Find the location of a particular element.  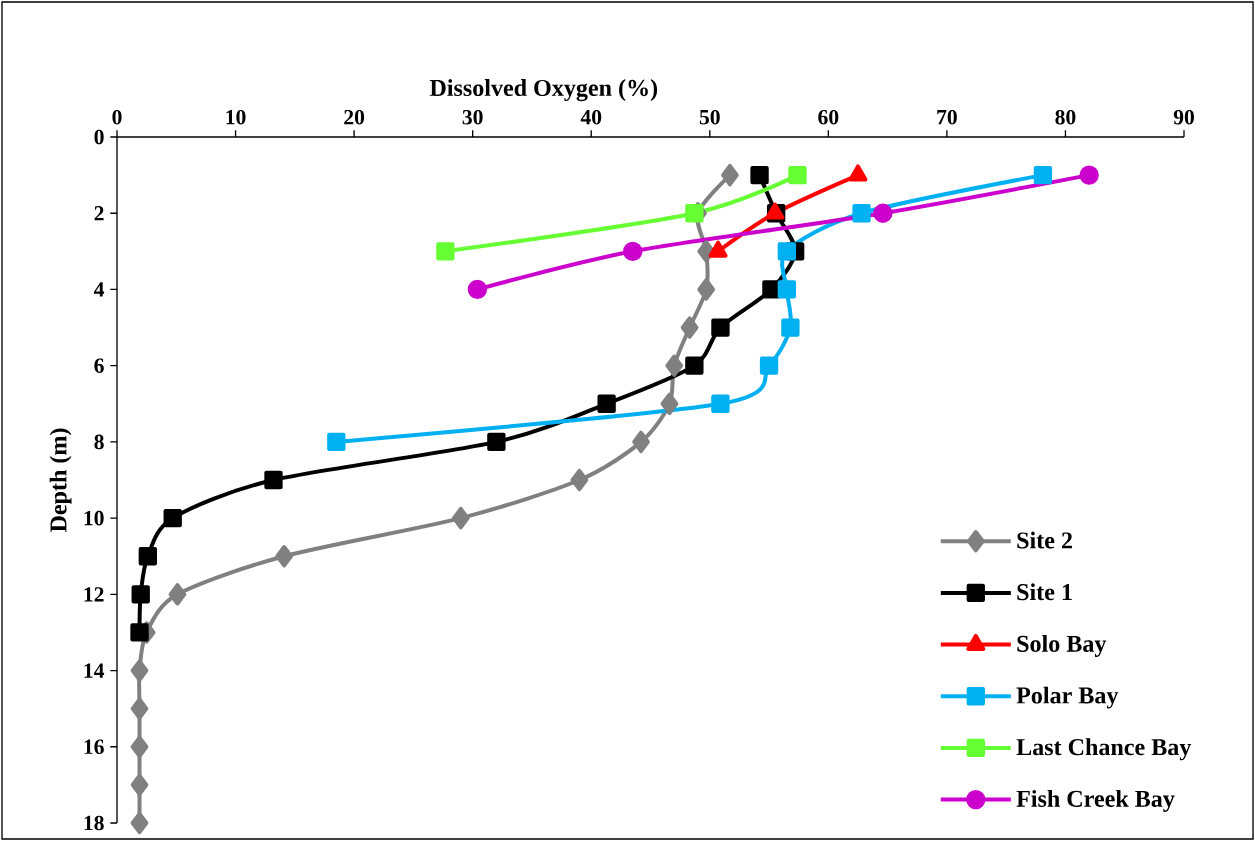

x-tick-label: 10 is located at coordinates (236, 117).